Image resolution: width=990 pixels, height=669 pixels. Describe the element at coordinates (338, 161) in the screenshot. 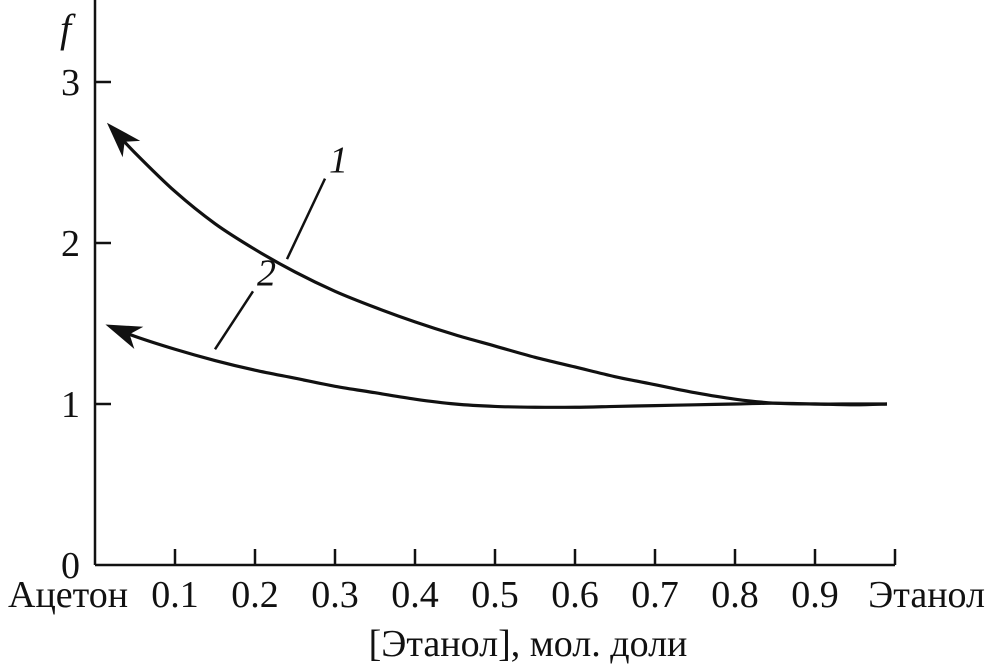

I see `series-1-label: 1` at that location.